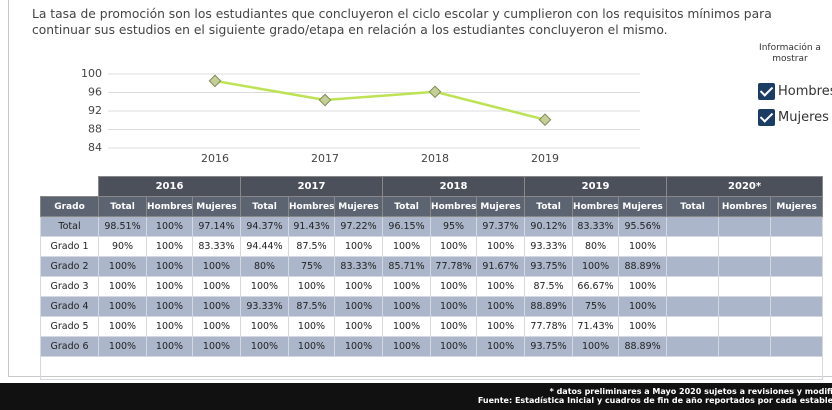 Image resolution: width=832 pixels, height=410 pixels. I want to click on table-cell: 90%, so click(122, 246).